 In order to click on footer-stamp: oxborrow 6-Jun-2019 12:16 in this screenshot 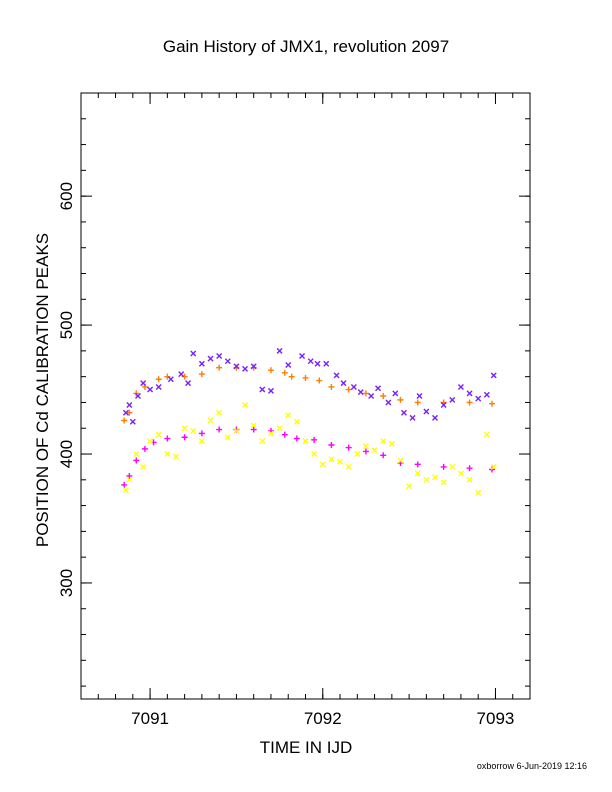, I will do `click(532, 766)`.